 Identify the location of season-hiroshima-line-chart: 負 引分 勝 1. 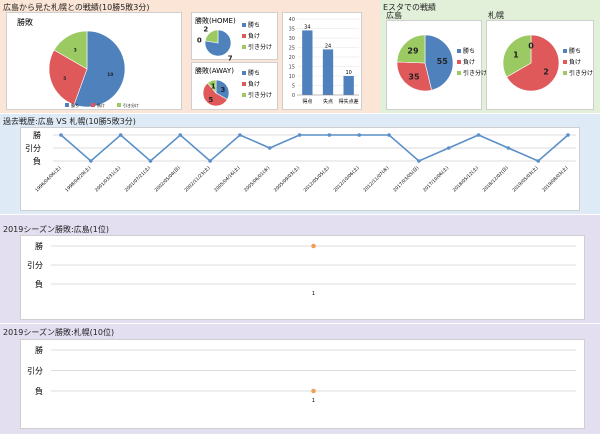
(301, 269).